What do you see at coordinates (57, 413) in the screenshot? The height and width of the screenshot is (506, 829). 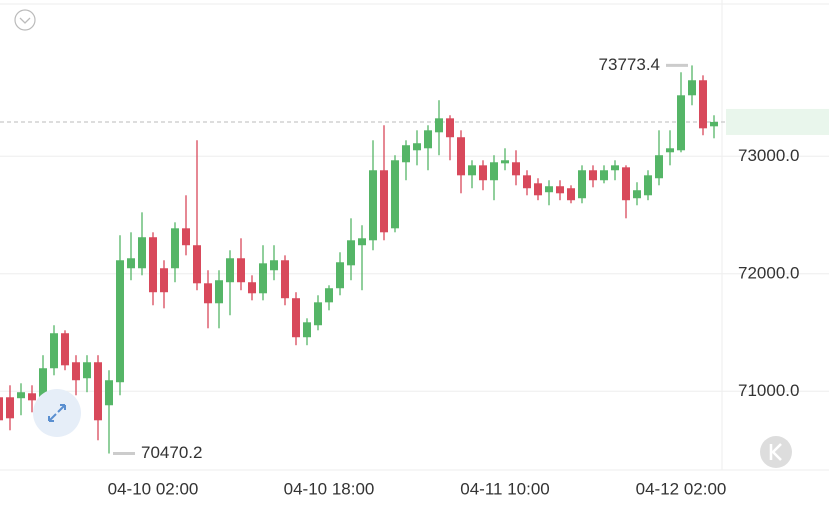 I see `expand-button` at bounding box center [57, 413].